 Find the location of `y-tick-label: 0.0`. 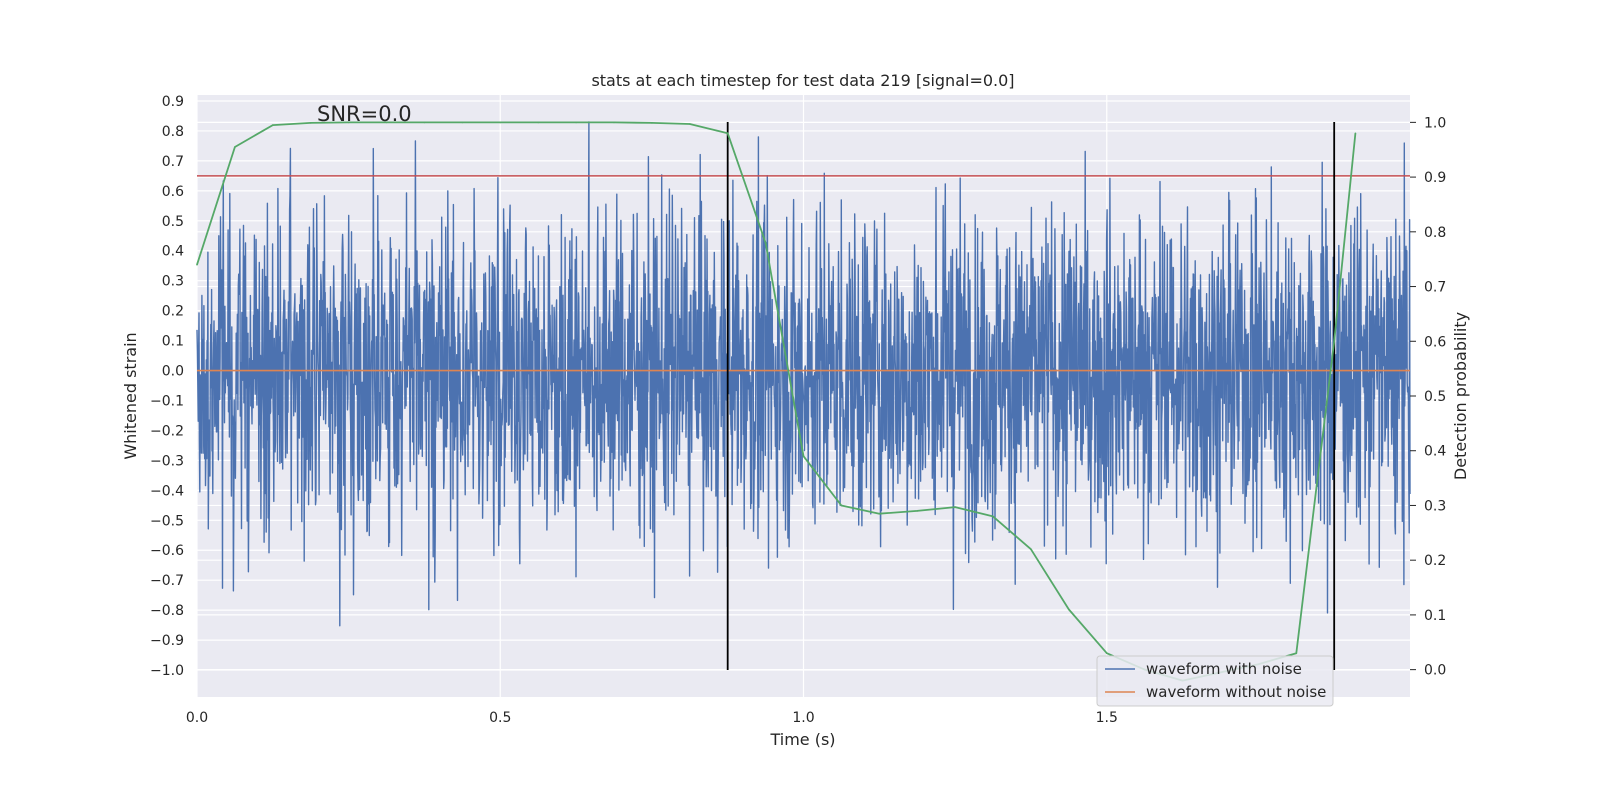

y-tick-label: 0.0 is located at coordinates (173, 372).